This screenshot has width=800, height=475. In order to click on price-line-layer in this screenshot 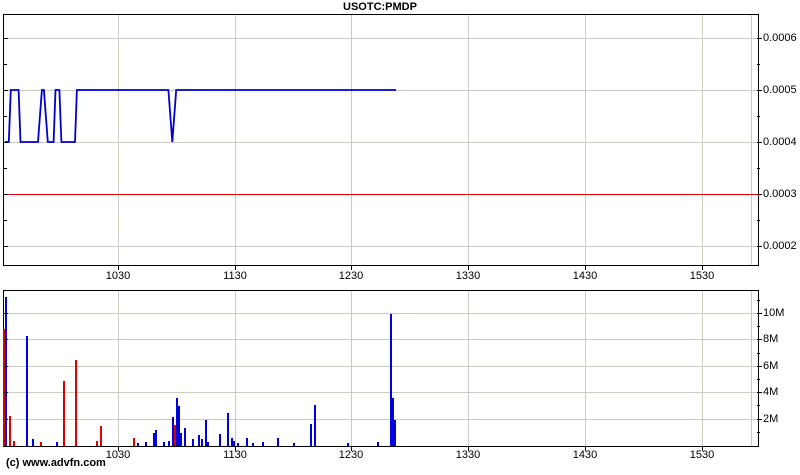, I will do `click(200, 116)`.